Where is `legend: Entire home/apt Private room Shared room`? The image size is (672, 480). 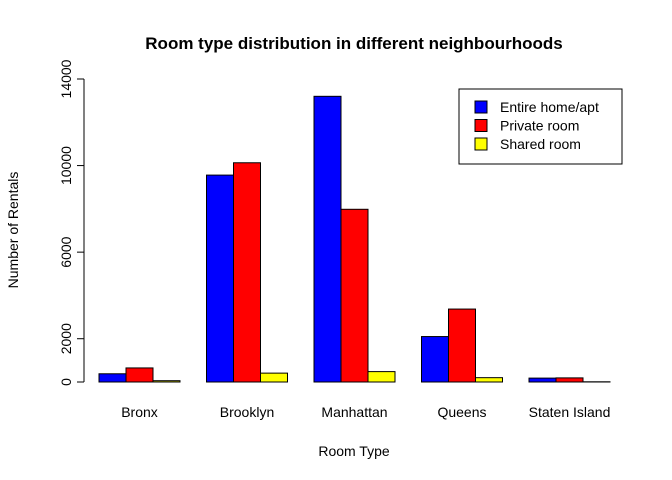
legend: Entire home/apt Private room Shared room is located at coordinates (540, 126).